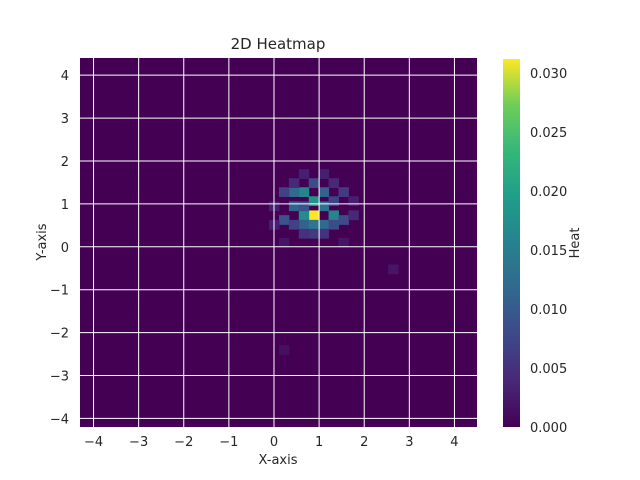 The height and width of the screenshot is (480, 640). Describe the element at coordinates (42, 242) in the screenshot. I see `y-axis-label: Y-axis` at that location.